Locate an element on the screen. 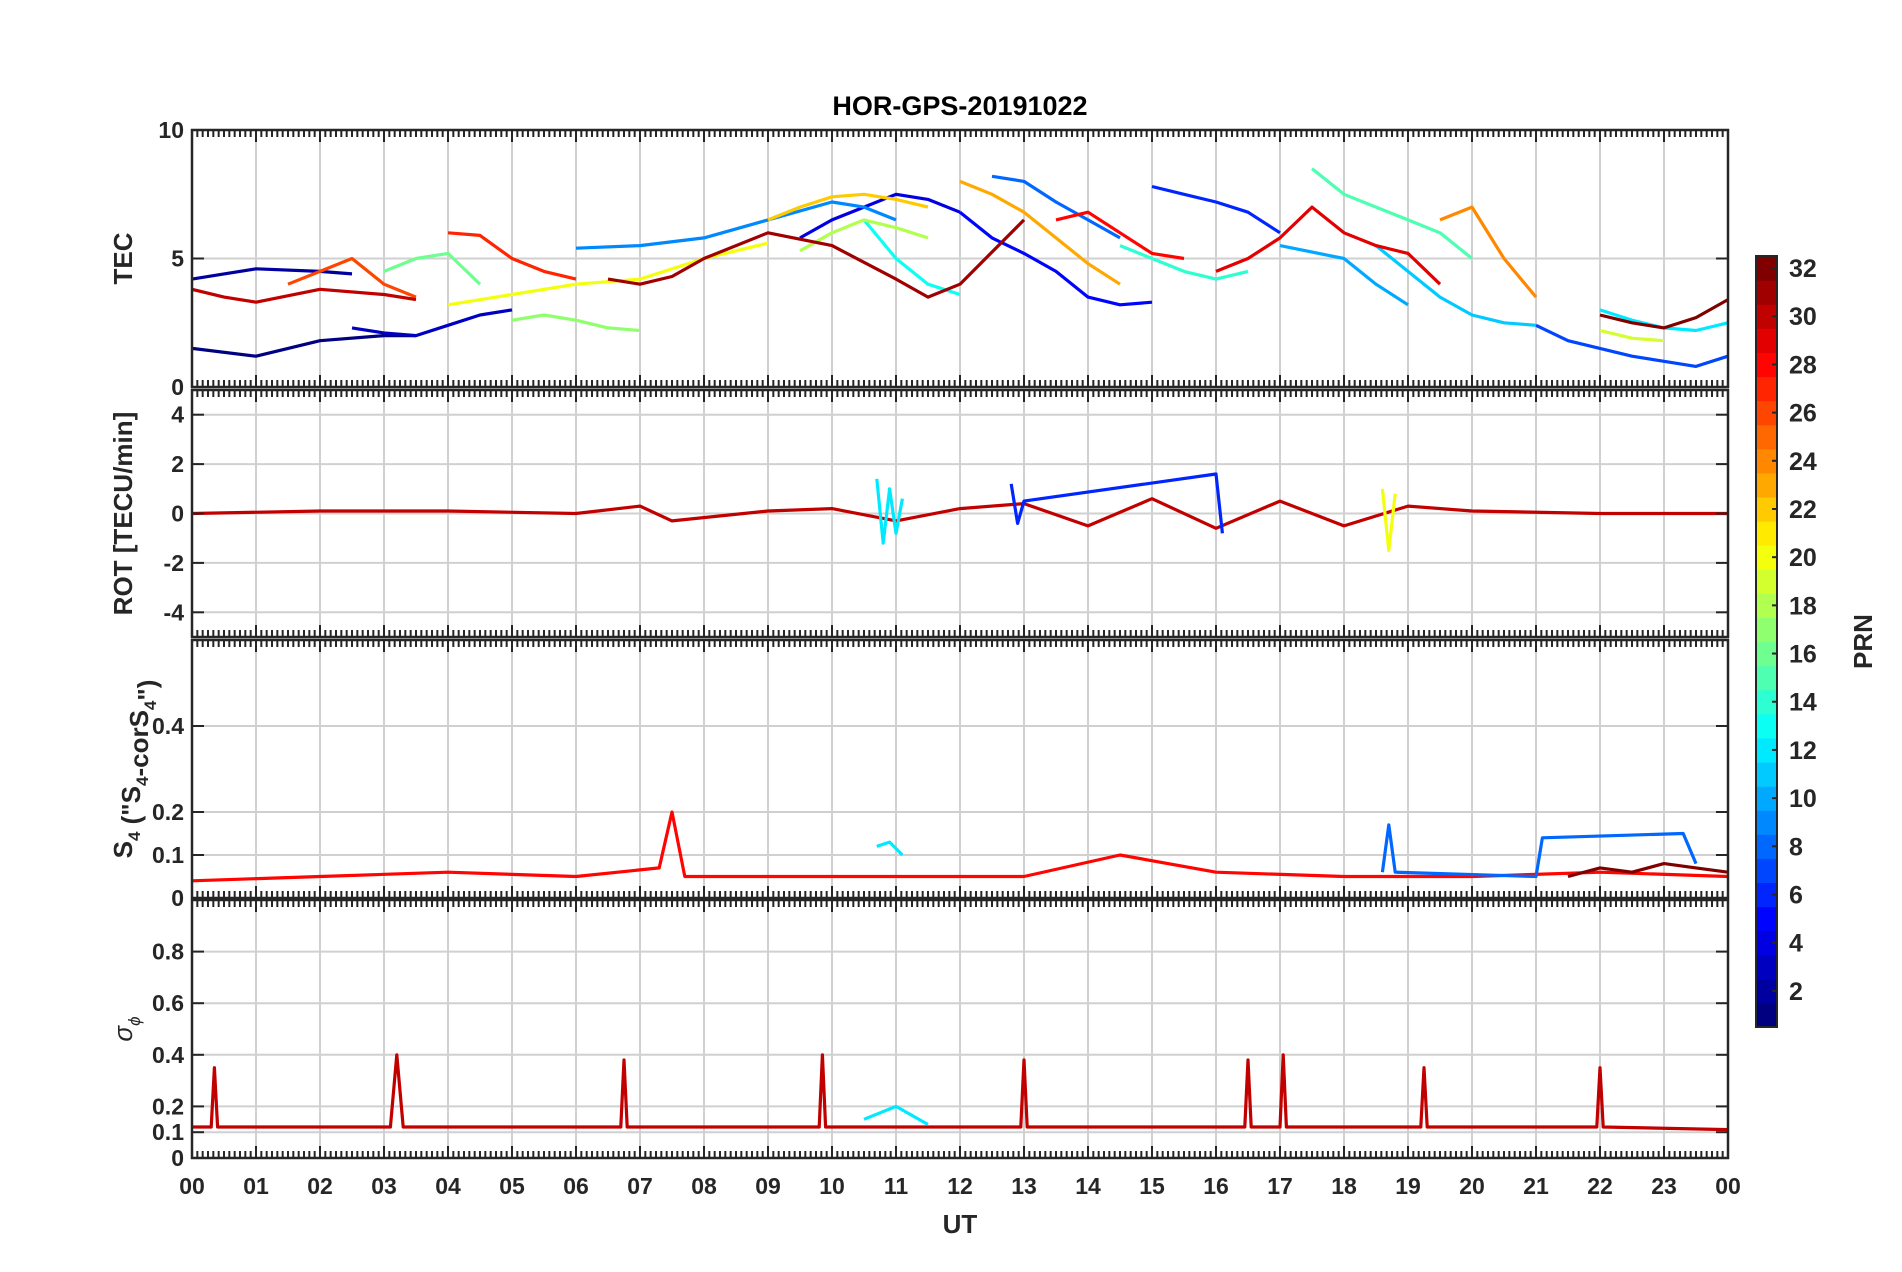 The width and height of the screenshot is (1902, 1272). colorbar-tick-label: 12 is located at coordinates (1803, 751).